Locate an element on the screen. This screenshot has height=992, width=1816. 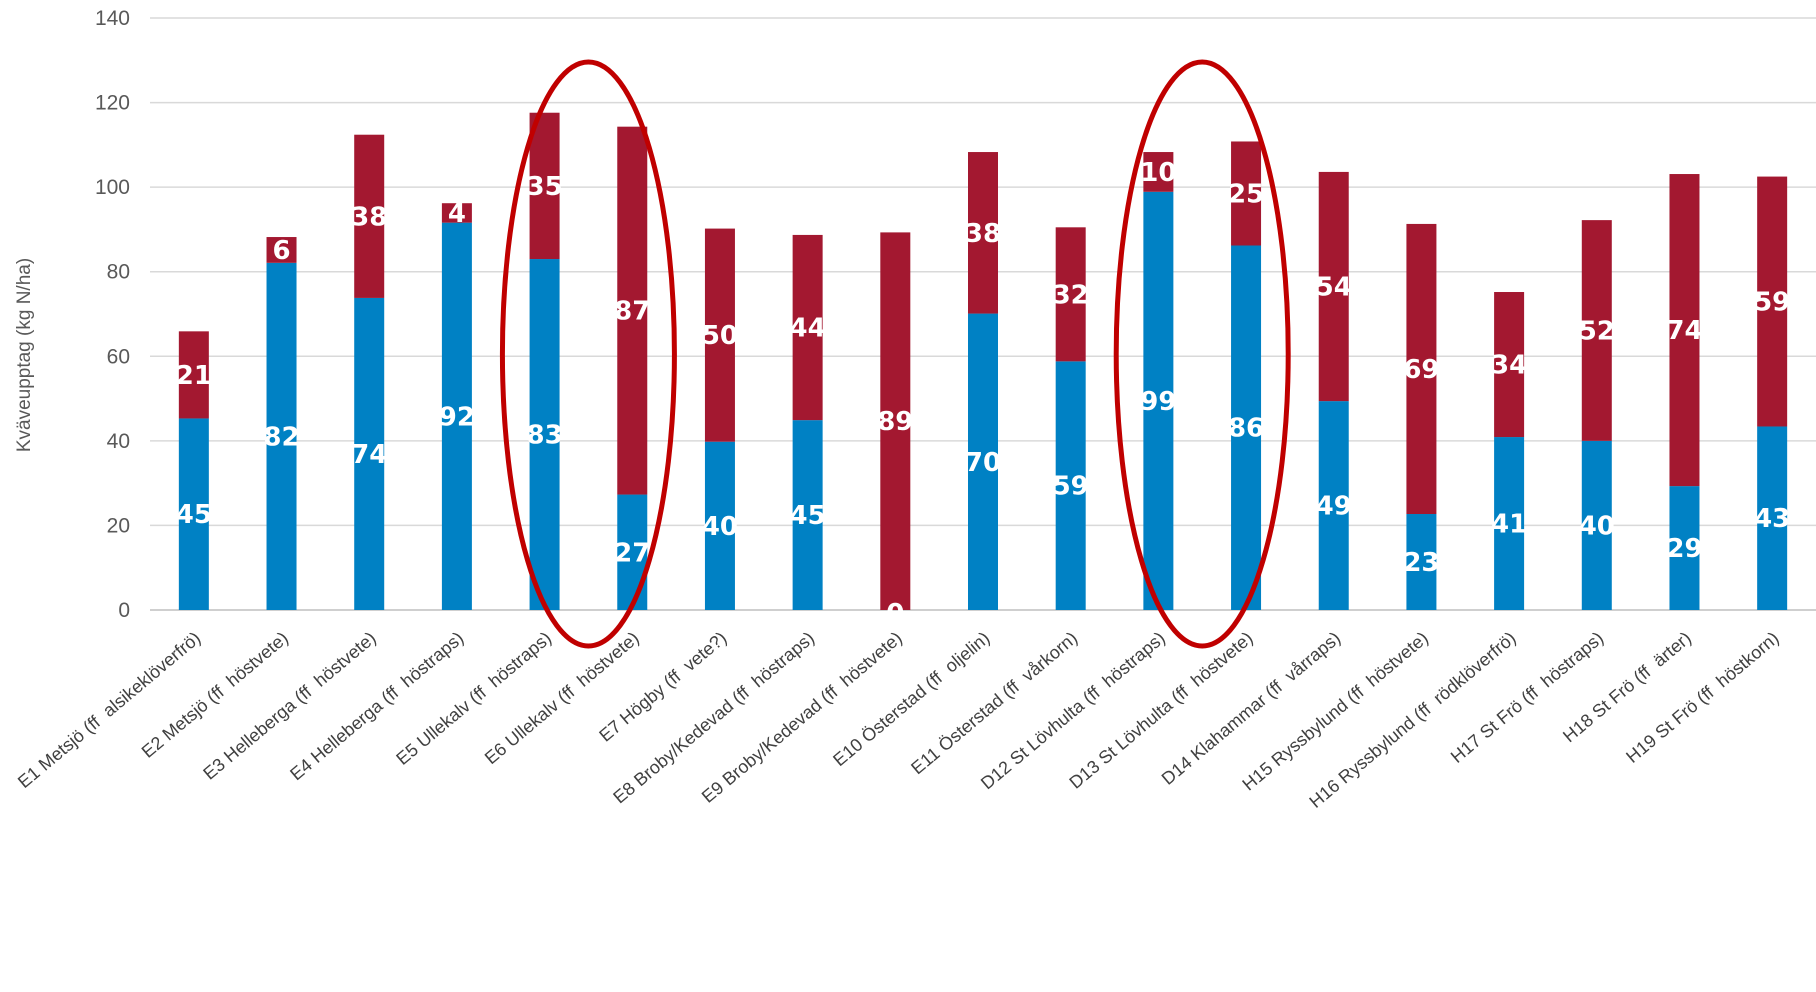
data-label-series-2: 52 is located at coordinates (1597, 331).